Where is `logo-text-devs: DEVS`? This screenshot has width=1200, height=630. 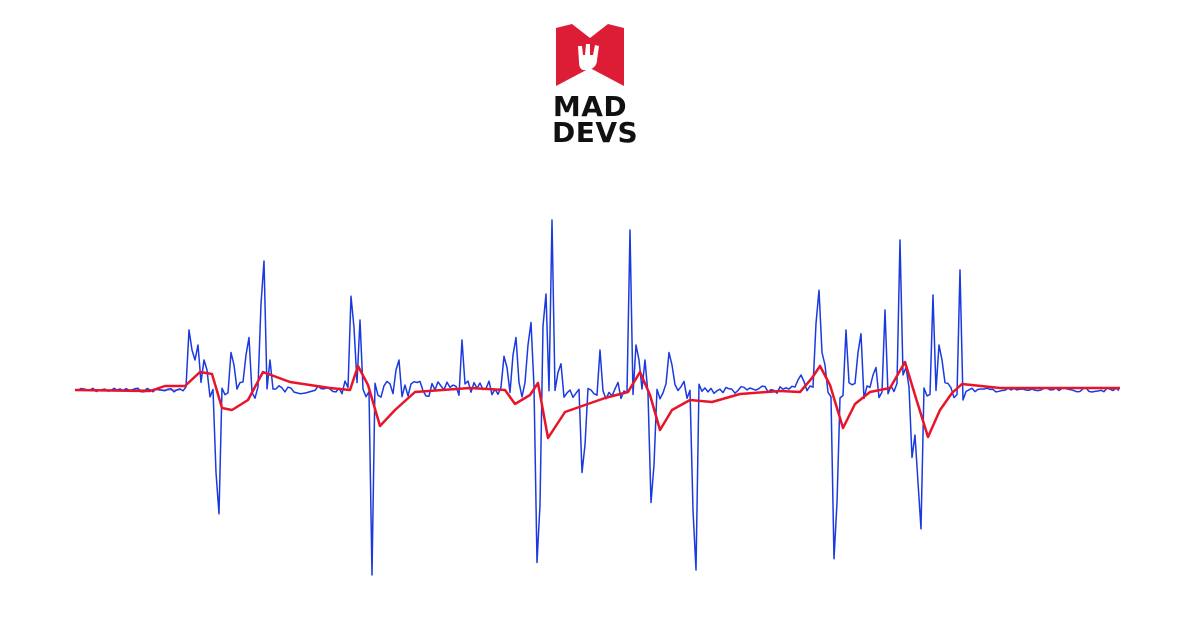
logo-text-devs: DEVS is located at coordinates (595, 132).